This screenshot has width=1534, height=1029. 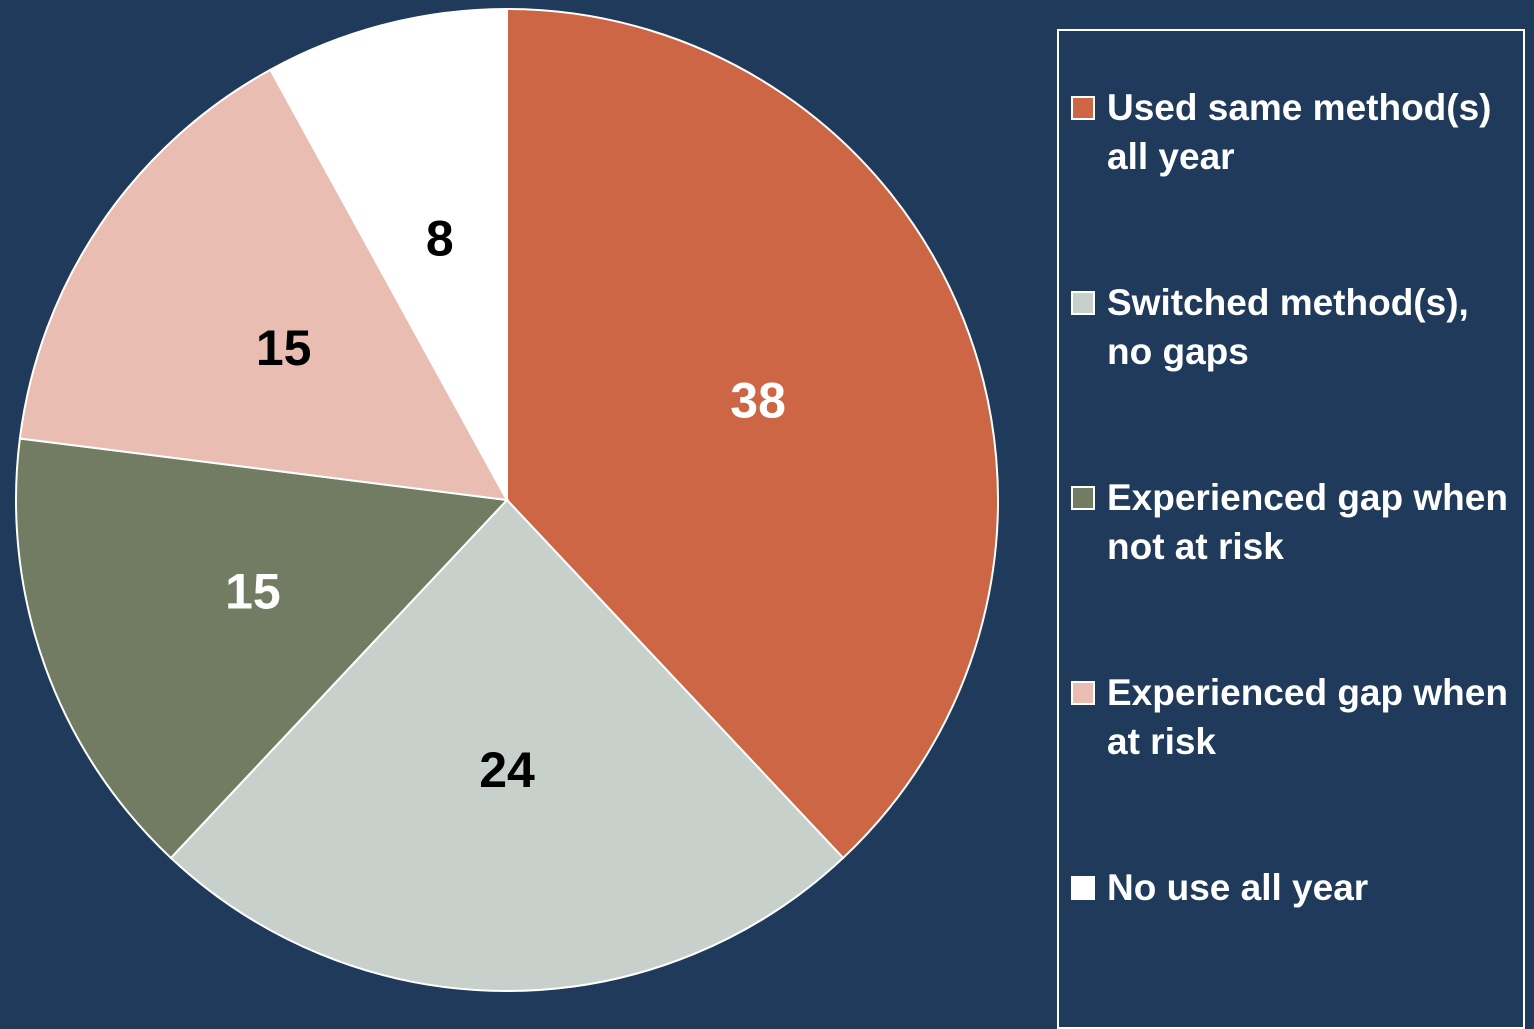 I want to click on pie-value-label-experienced-gap-when-at-risk: 15, so click(x=284, y=348).